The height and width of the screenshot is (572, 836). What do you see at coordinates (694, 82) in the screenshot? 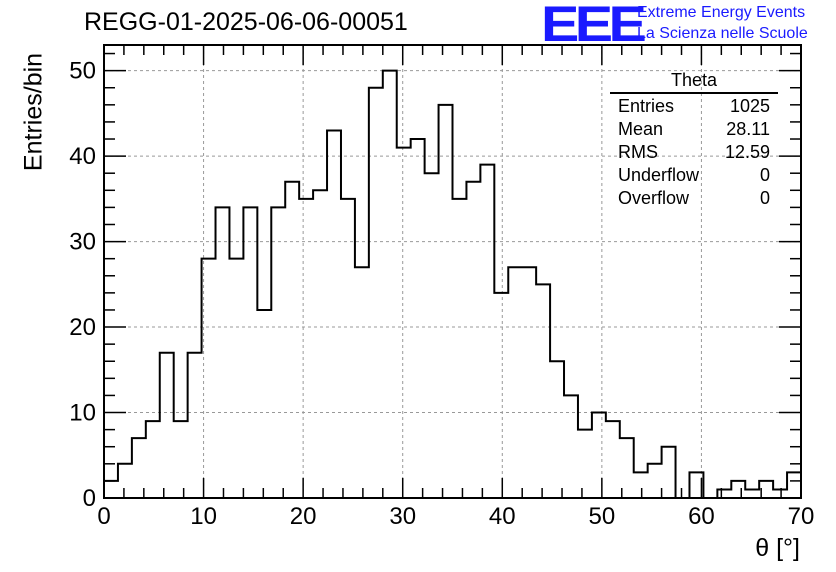
I see `stats-title: Theta` at bounding box center [694, 82].